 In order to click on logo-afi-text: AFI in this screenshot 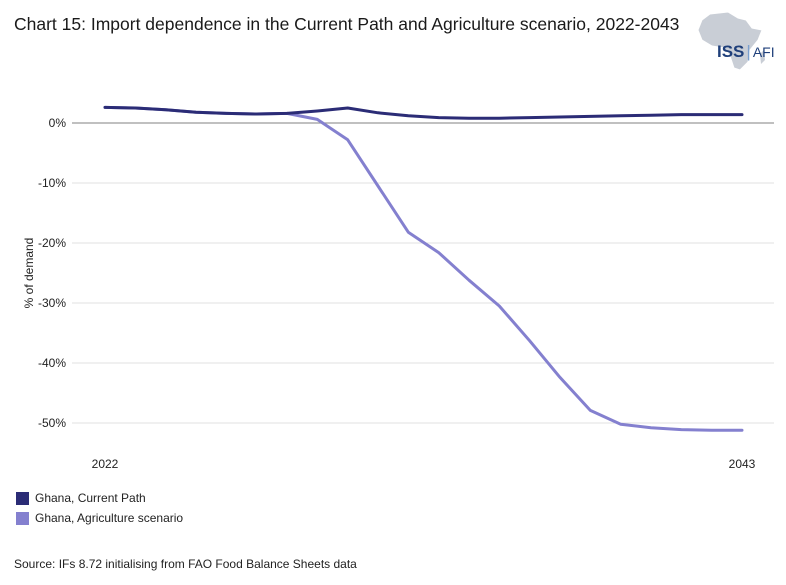, I will do `click(763, 52)`.